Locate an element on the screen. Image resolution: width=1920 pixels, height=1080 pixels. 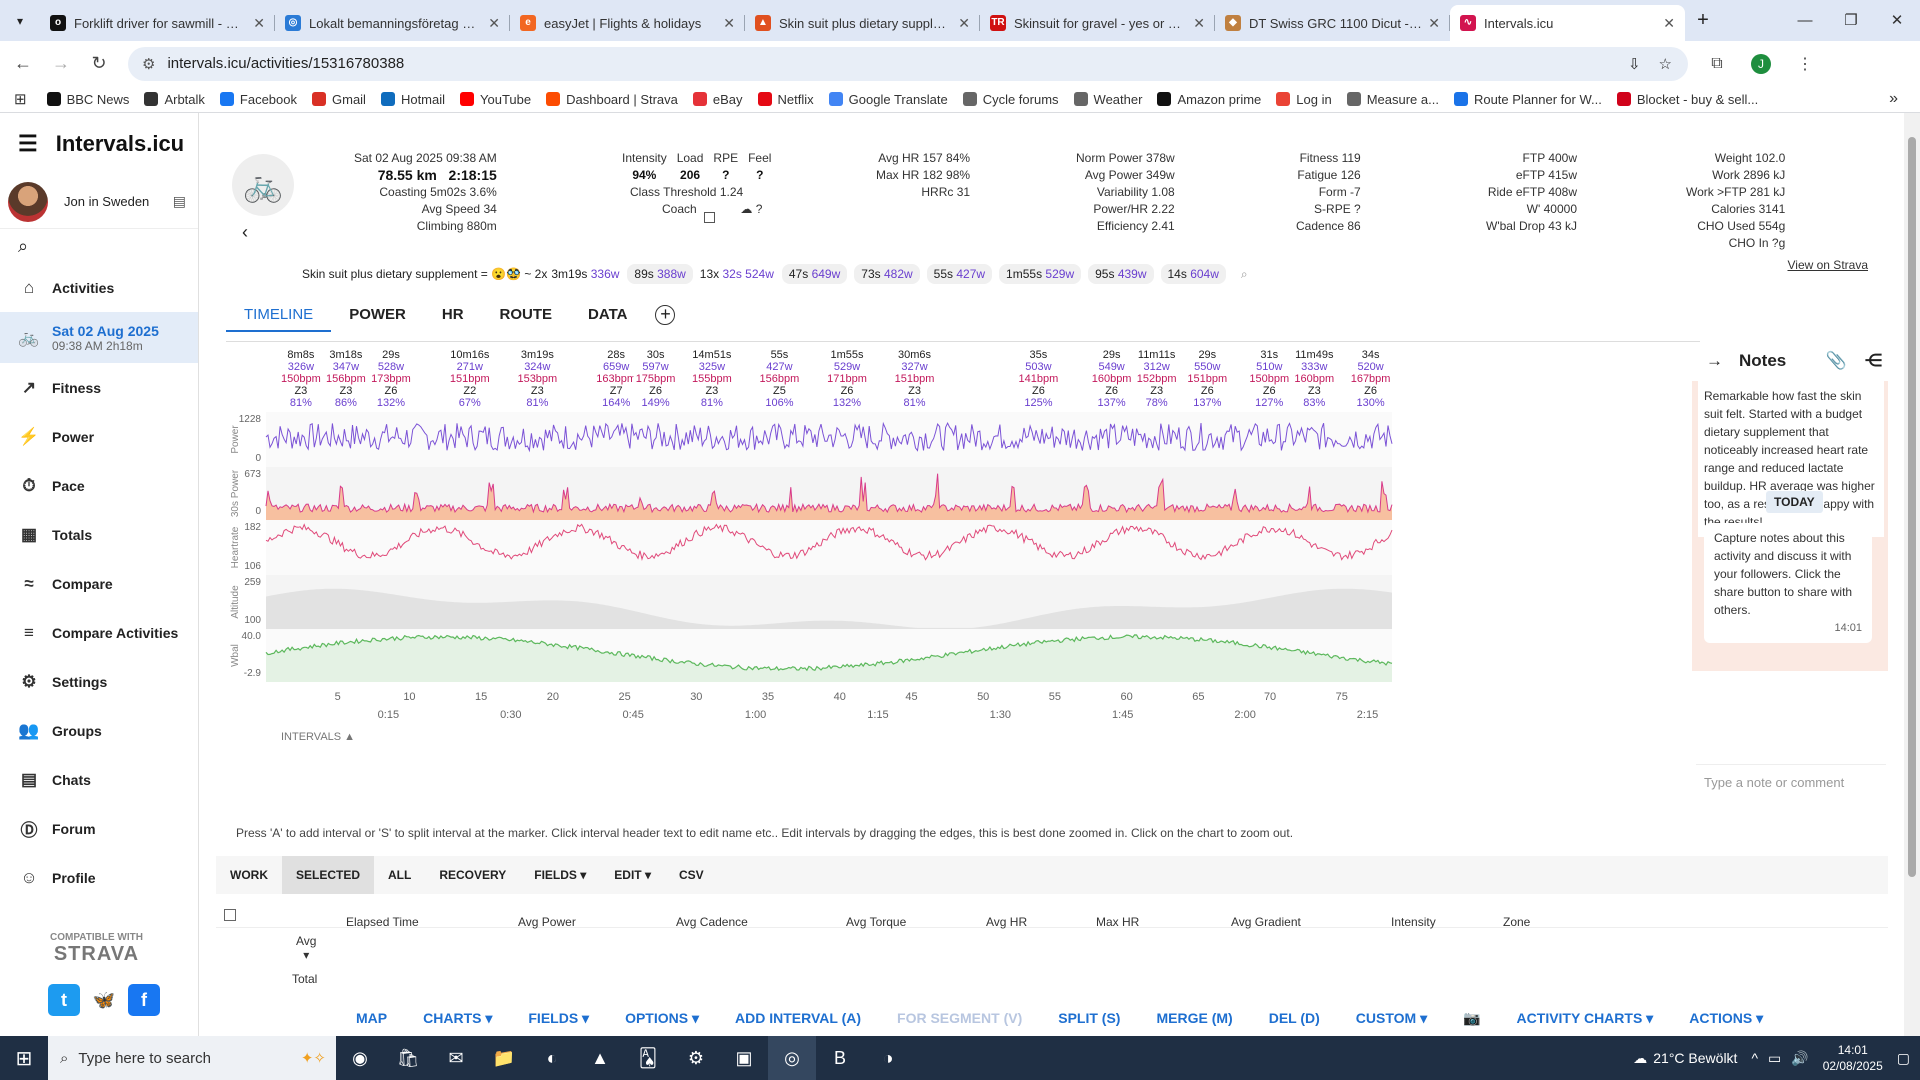
interval-header-w: 312w is located at coordinates (1157, 367).